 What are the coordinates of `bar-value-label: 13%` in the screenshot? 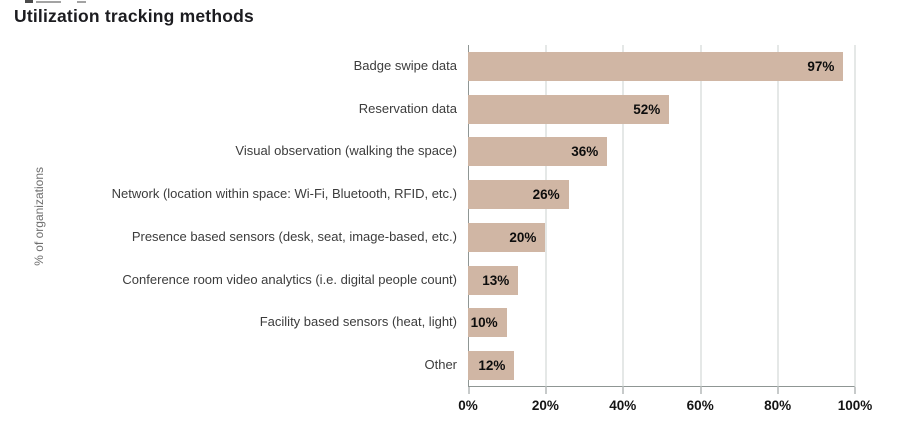 It's located at (496, 280).